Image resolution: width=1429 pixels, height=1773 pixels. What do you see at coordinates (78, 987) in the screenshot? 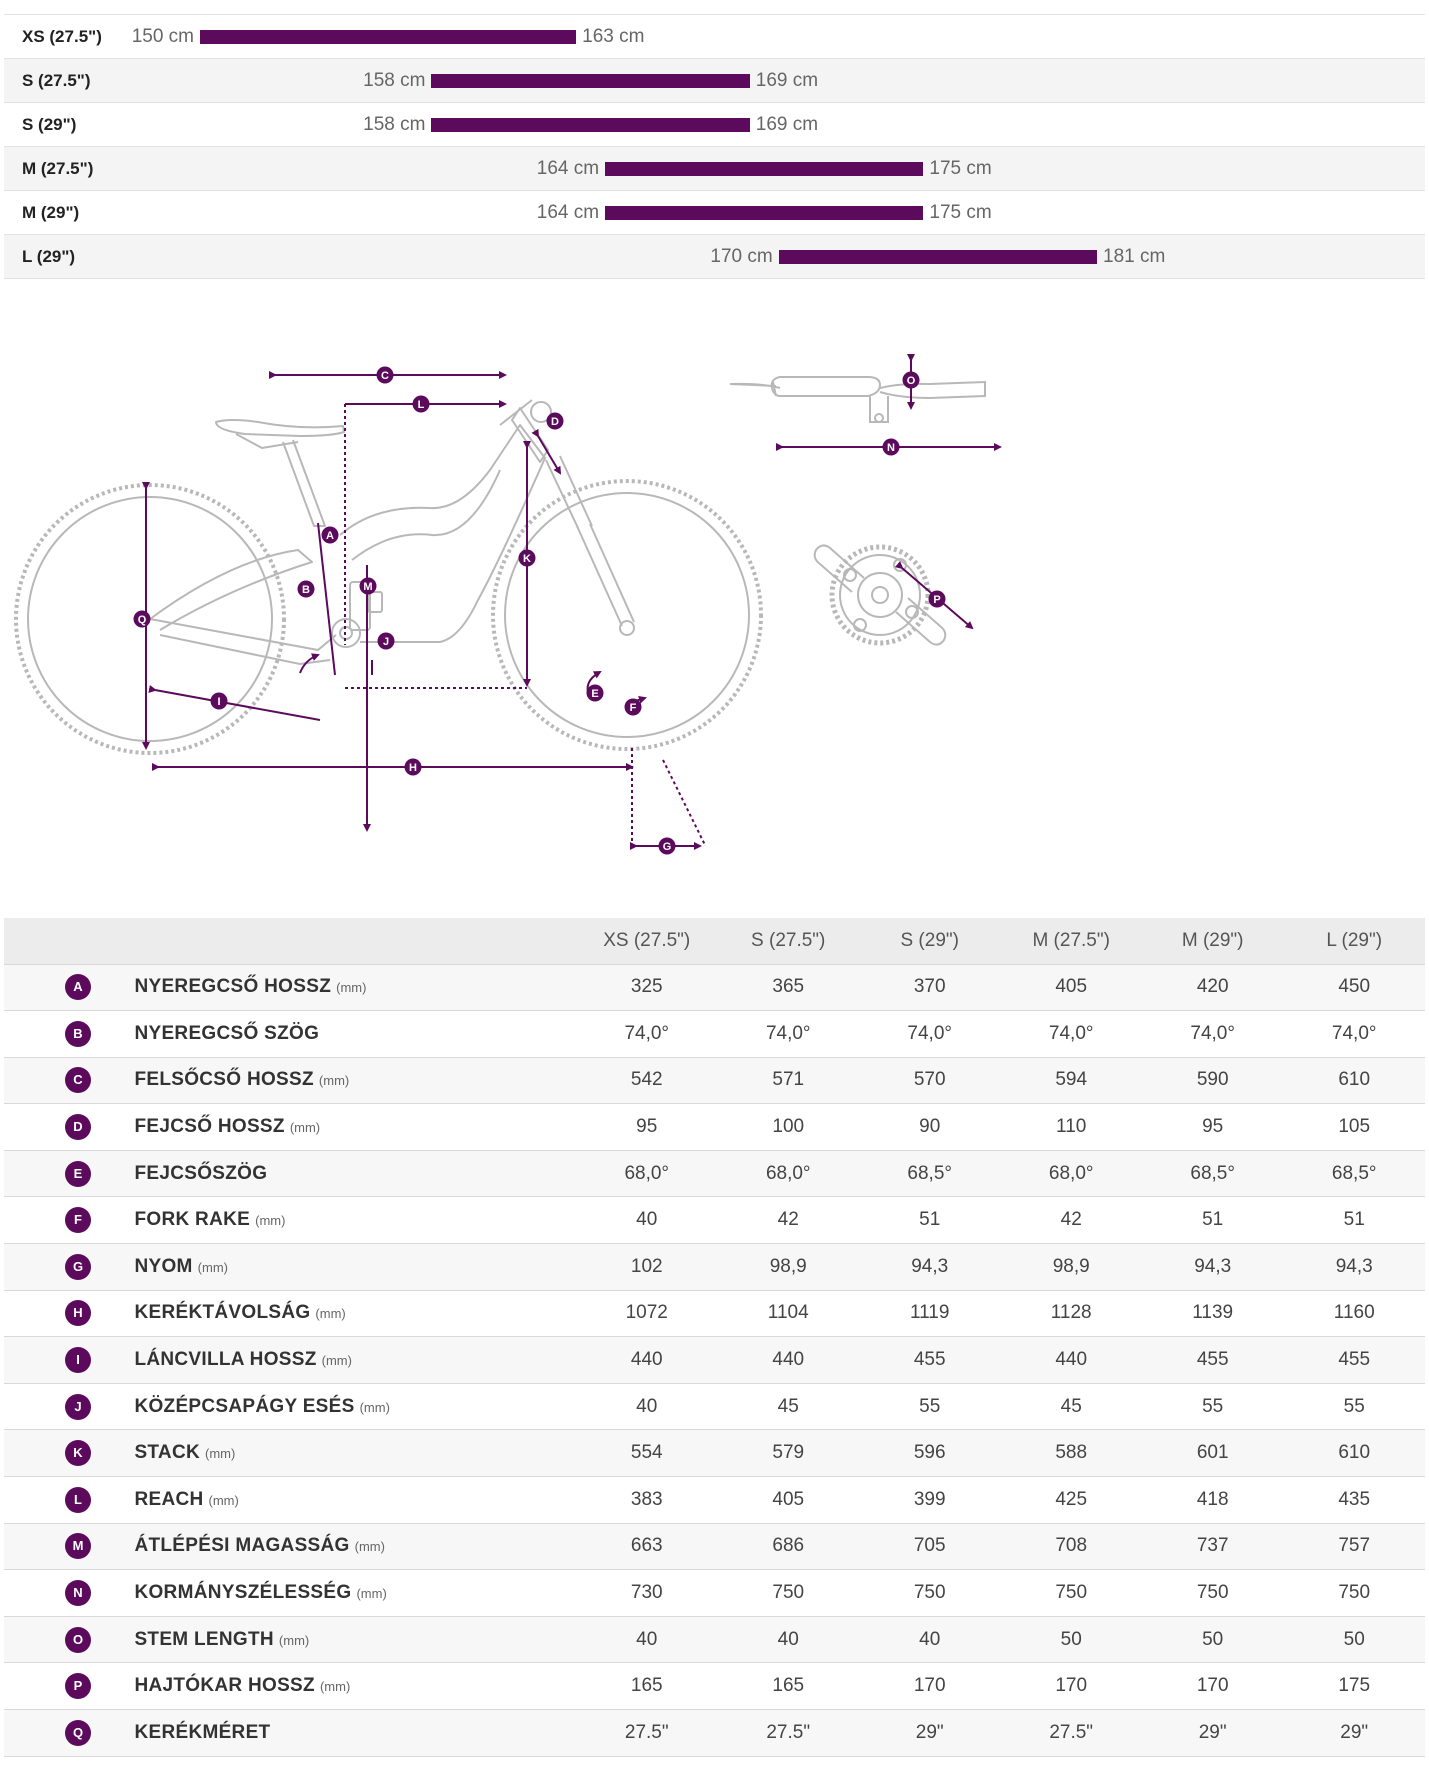
I see `dimension-badge: A` at bounding box center [78, 987].